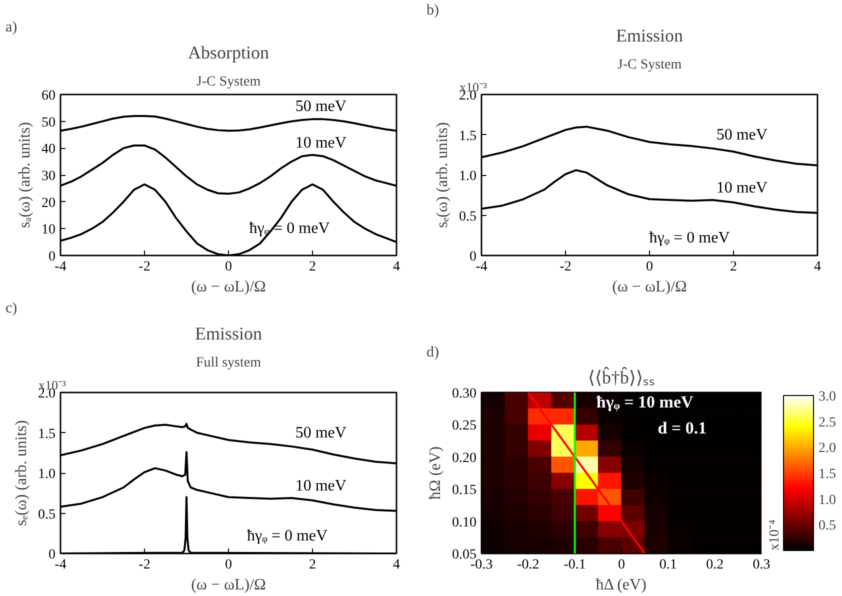  Describe the element at coordinates (761, 565) in the screenshot. I see `x-tick-label: 0.3` at that location.